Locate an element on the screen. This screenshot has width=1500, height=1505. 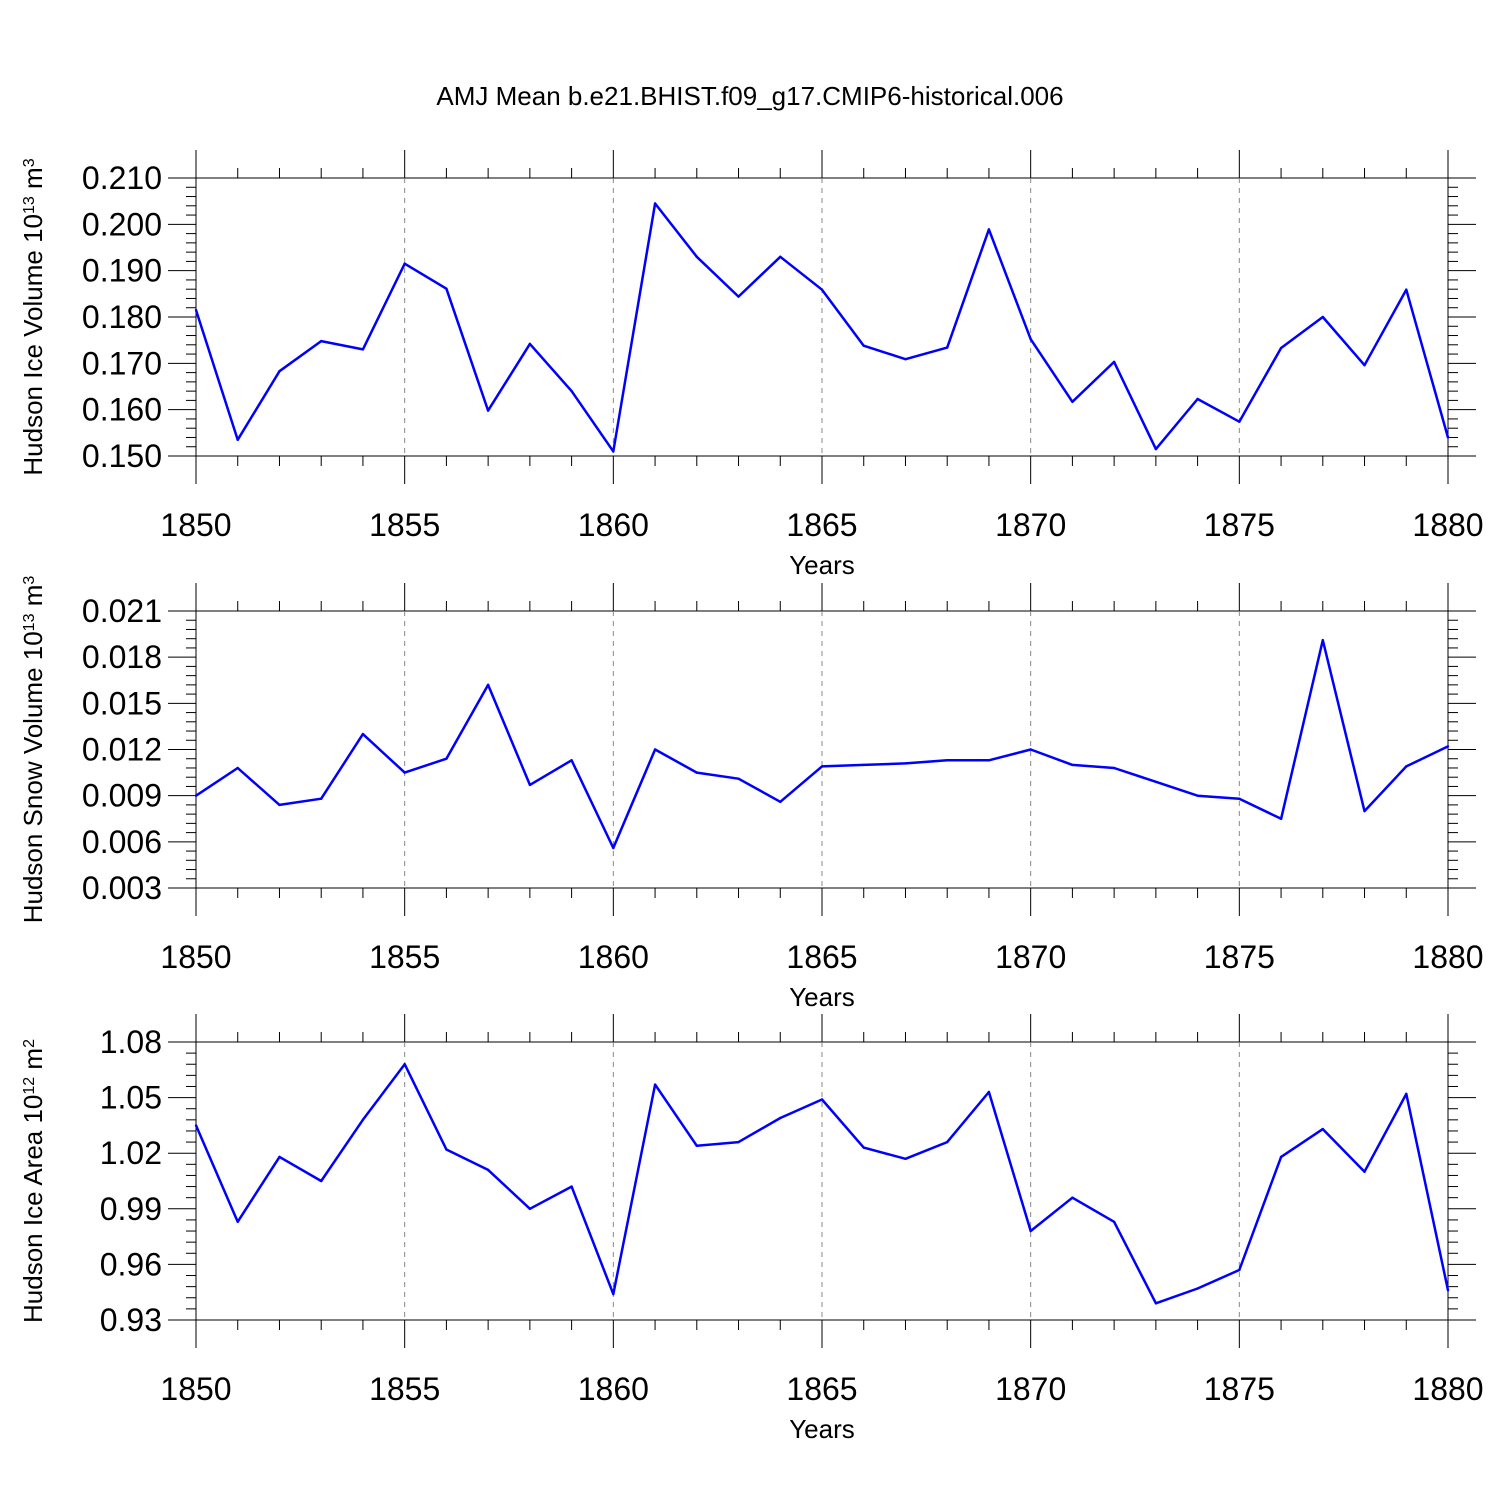
x-tick-label: 1865 is located at coordinates (821, 1389).